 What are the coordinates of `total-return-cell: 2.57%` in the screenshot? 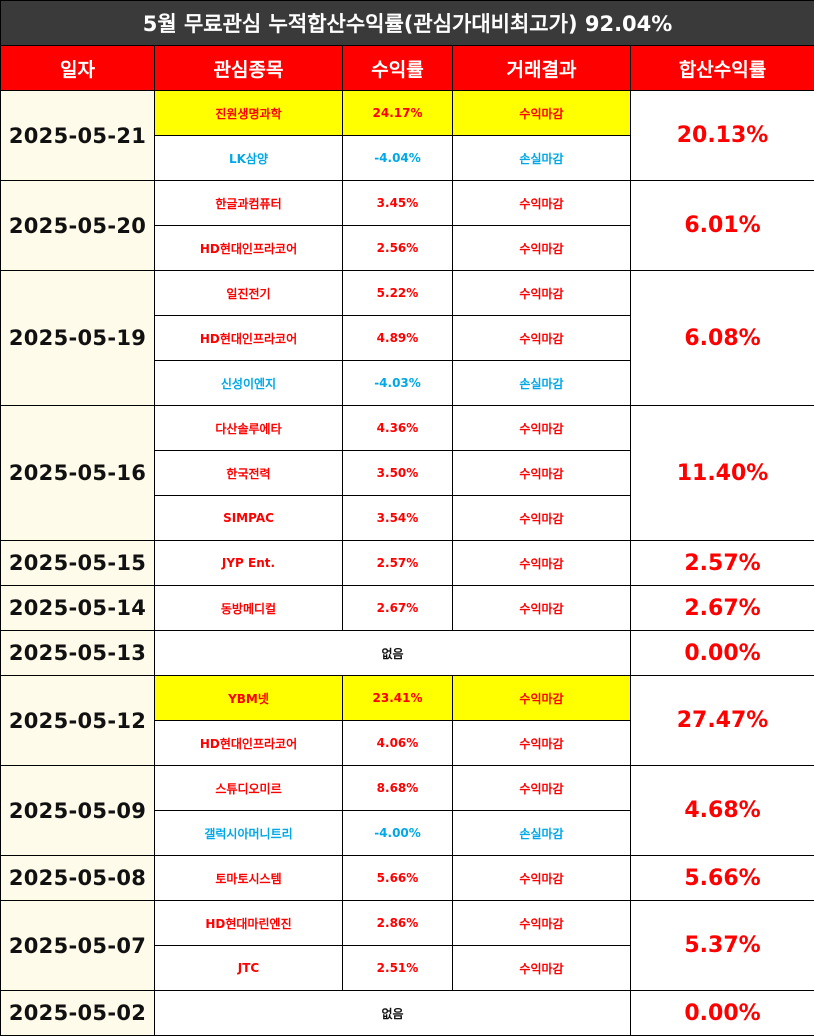 It's located at (721, 563).